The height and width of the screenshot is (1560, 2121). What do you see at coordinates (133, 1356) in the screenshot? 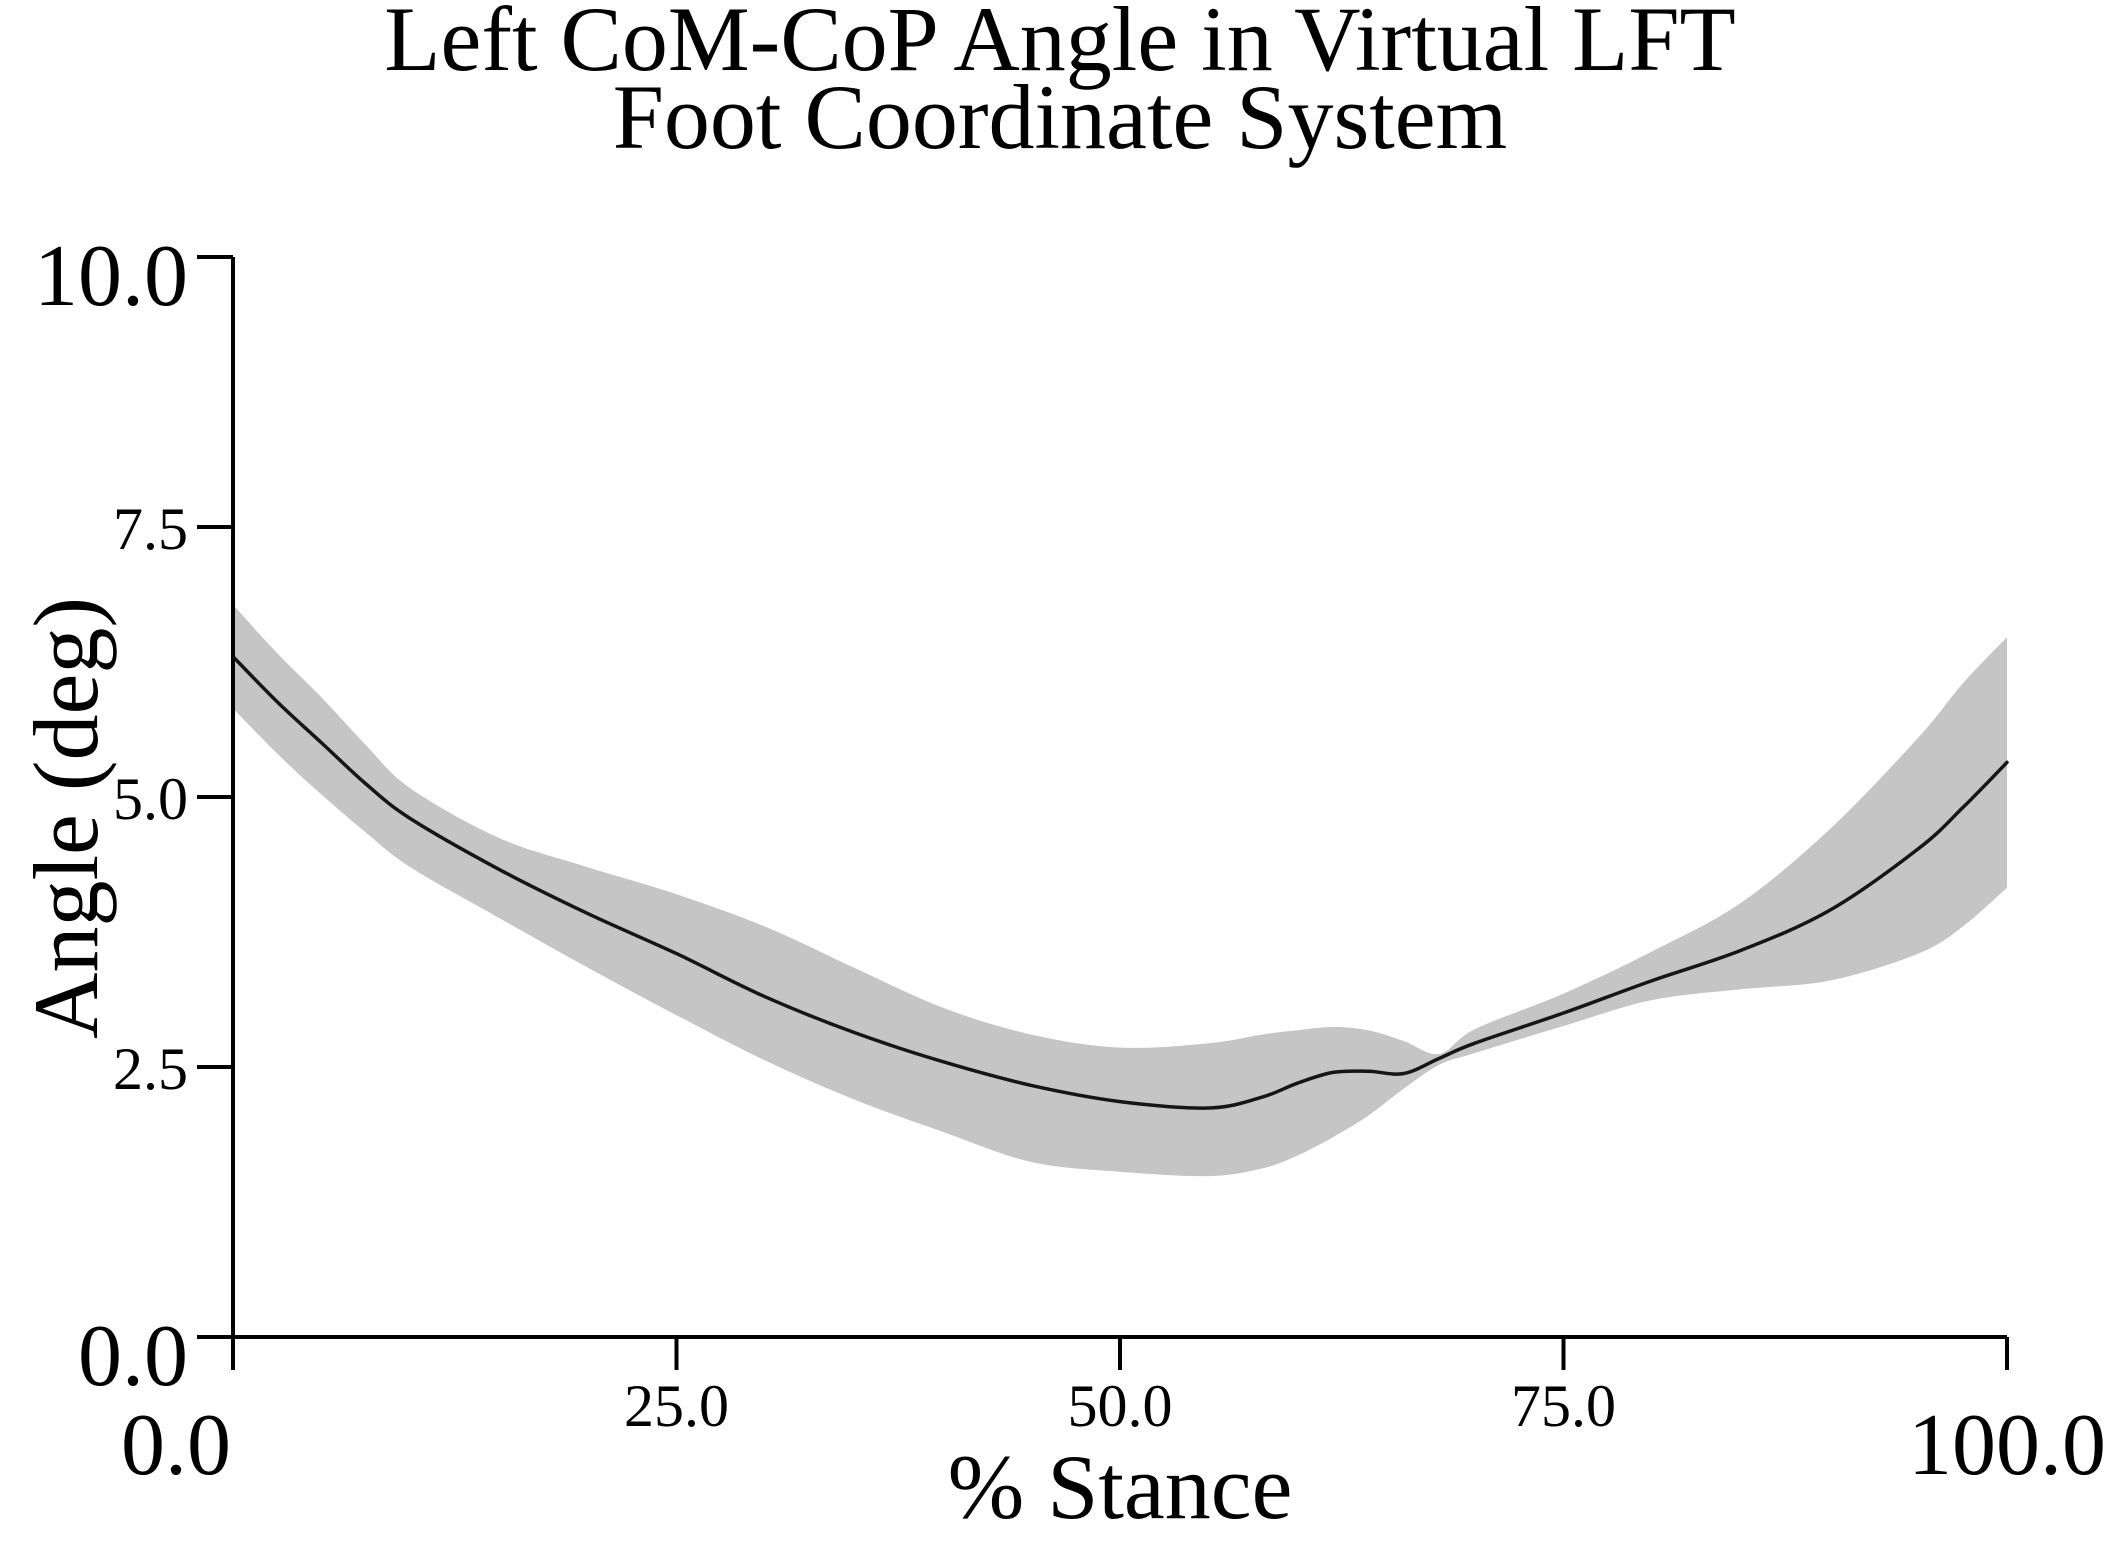
I see `y-tick-label: 0.0` at bounding box center [133, 1356].